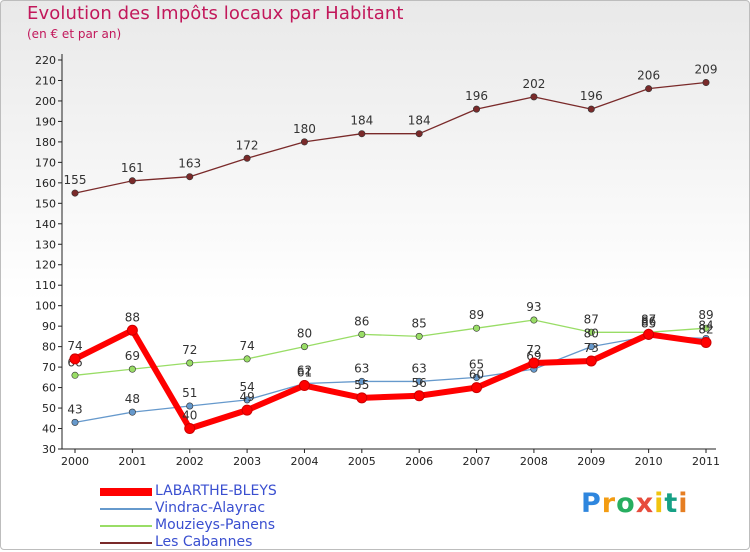  Describe the element at coordinates (45, 265) in the screenshot. I see `y-tick-label: 120` at that location.